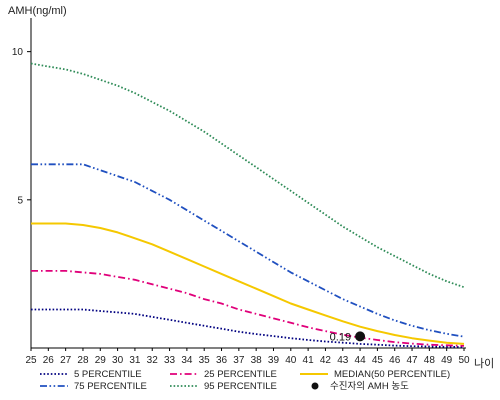 Image resolution: width=500 pixels, height=400 pixels. Describe the element at coordinates (395, 360) in the screenshot. I see `x-tick-label: 46` at that location.